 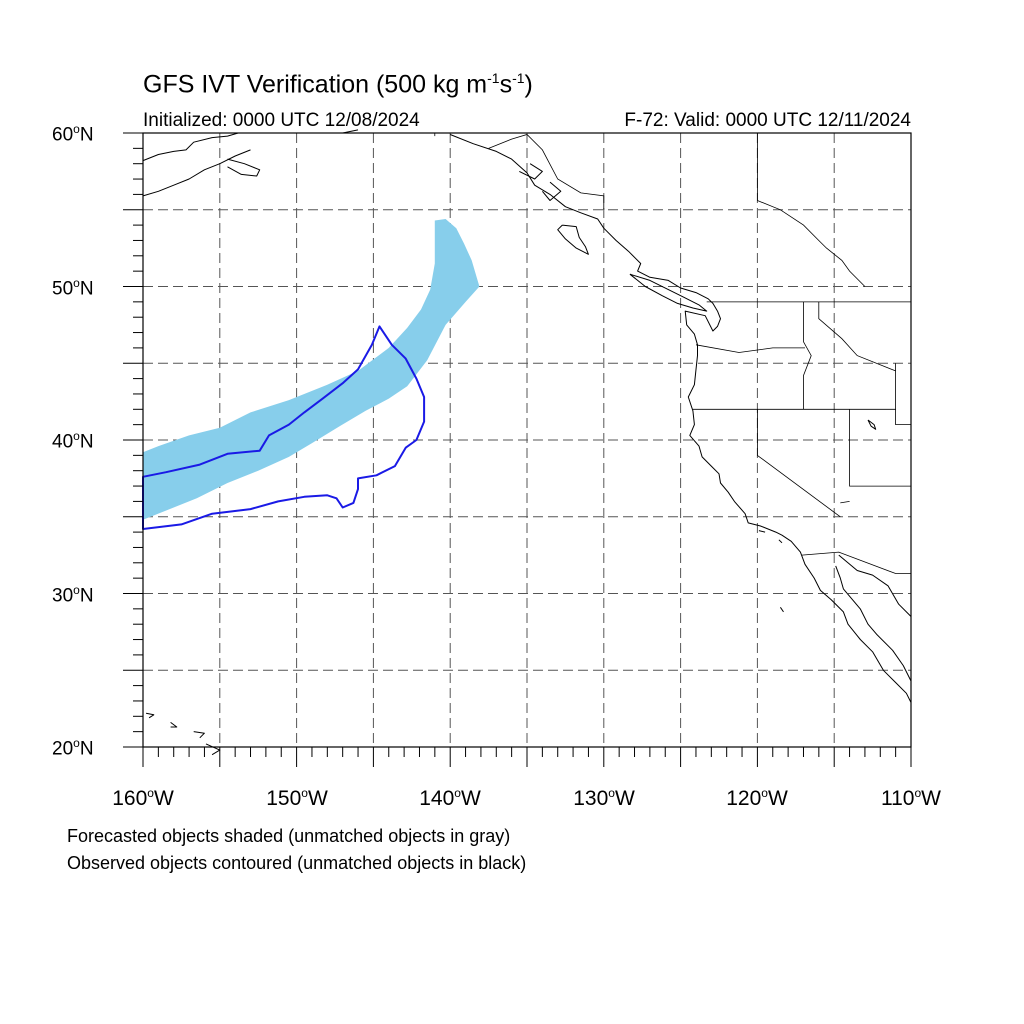 I want to click on valid-time-label: F-72: Valid: 0000 UTC 12/11/2024, so click(x=767, y=120).